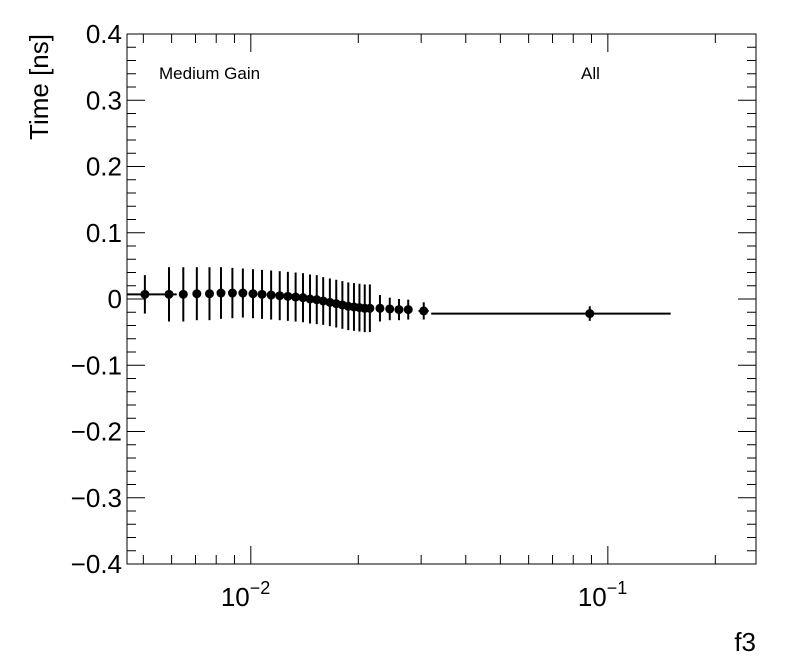 The width and height of the screenshot is (796, 672). Describe the element at coordinates (602, 595) in the screenshot. I see `x-tick-label: 10⁻¹` at that location.